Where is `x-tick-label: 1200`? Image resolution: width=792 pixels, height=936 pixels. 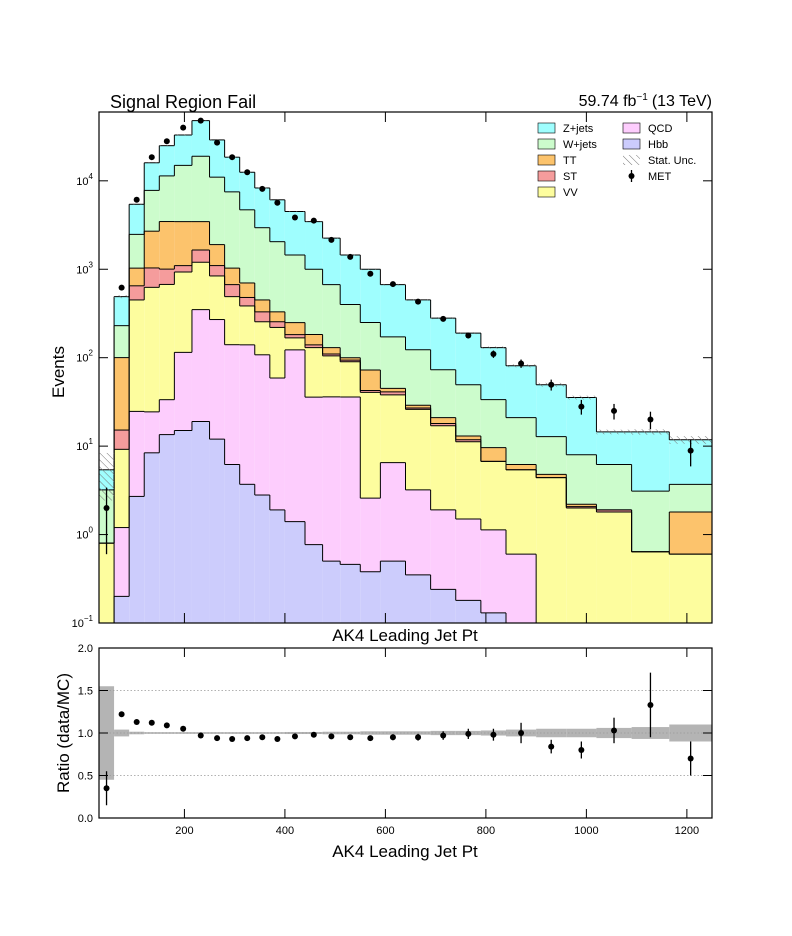
x-tick-label: 1200 is located at coordinates (687, 831).